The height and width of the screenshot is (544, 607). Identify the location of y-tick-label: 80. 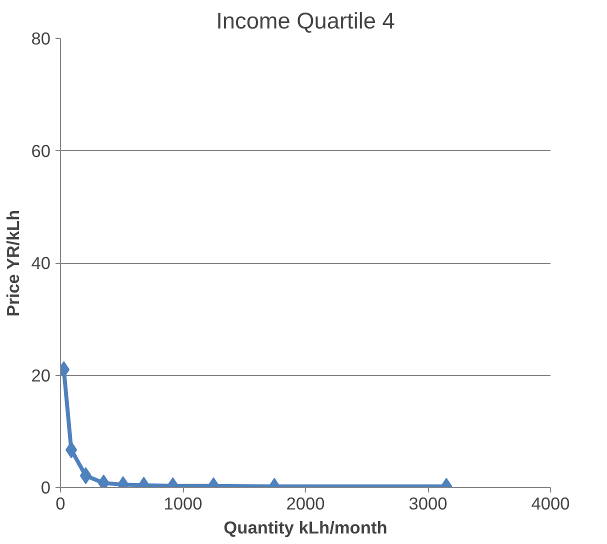
(41, 38).